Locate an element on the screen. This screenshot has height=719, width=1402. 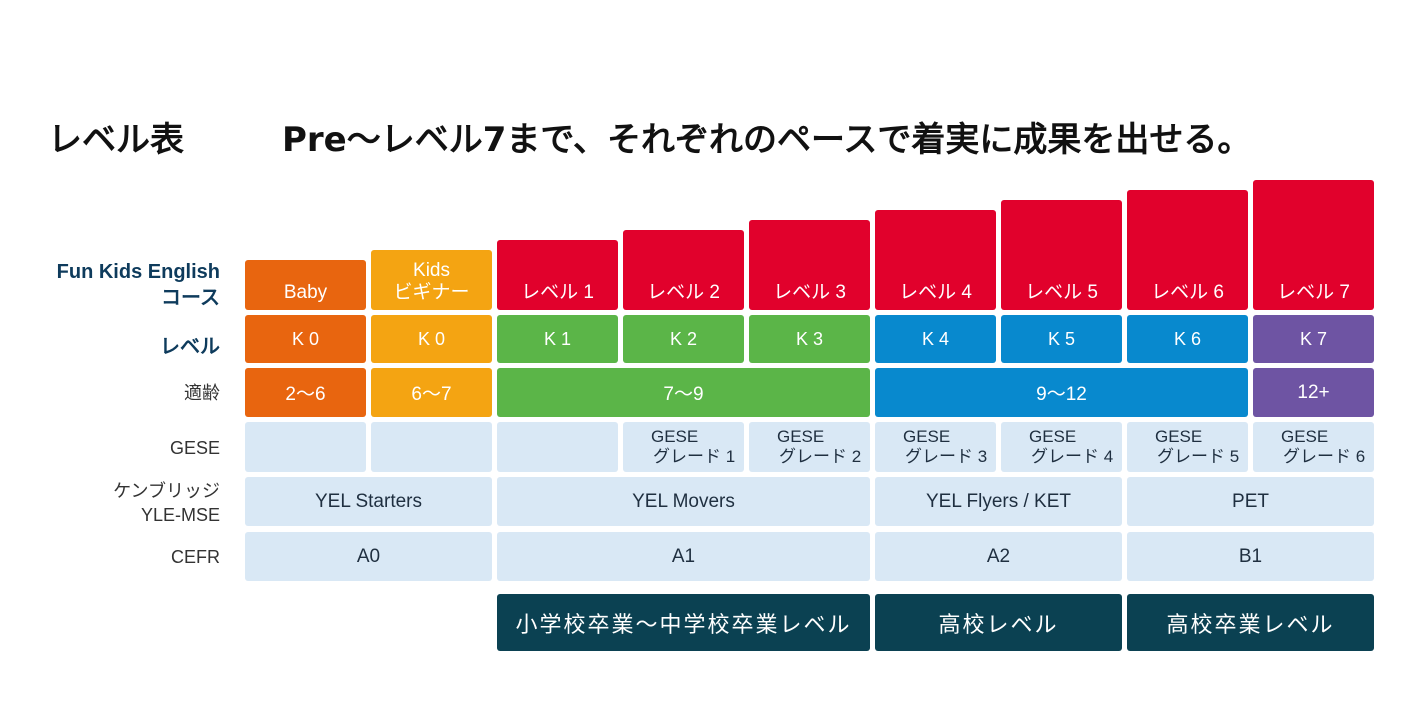
cambridge-cell: YEL Movers is located at coordinates (683, 501).